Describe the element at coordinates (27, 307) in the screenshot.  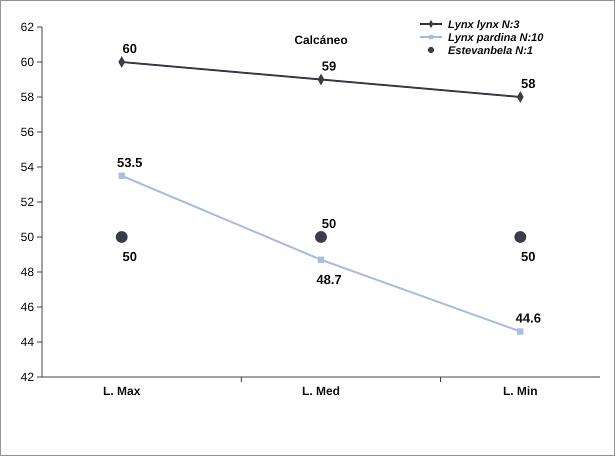
I see `y-tick-label: 46` at that location.